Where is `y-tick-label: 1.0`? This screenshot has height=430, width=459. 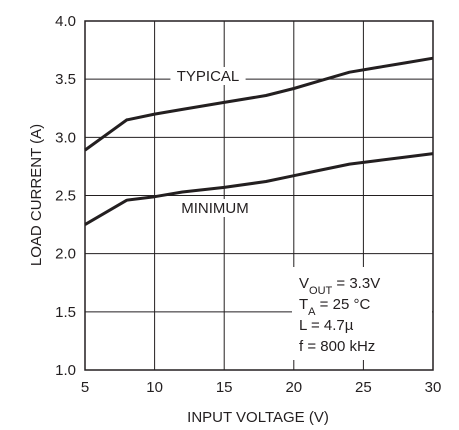
y-tick-label: 1.0 is located at coordinates (65, 370).